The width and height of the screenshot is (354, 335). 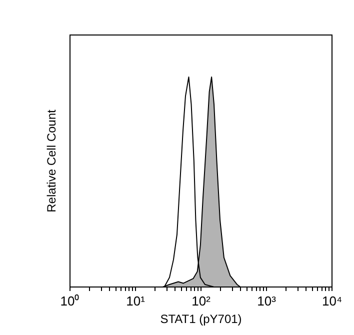 What do you see at coordinates (267, 300) in the screenshot?
I see `x-tick-label: 10³` at bounding box center [267, 300].